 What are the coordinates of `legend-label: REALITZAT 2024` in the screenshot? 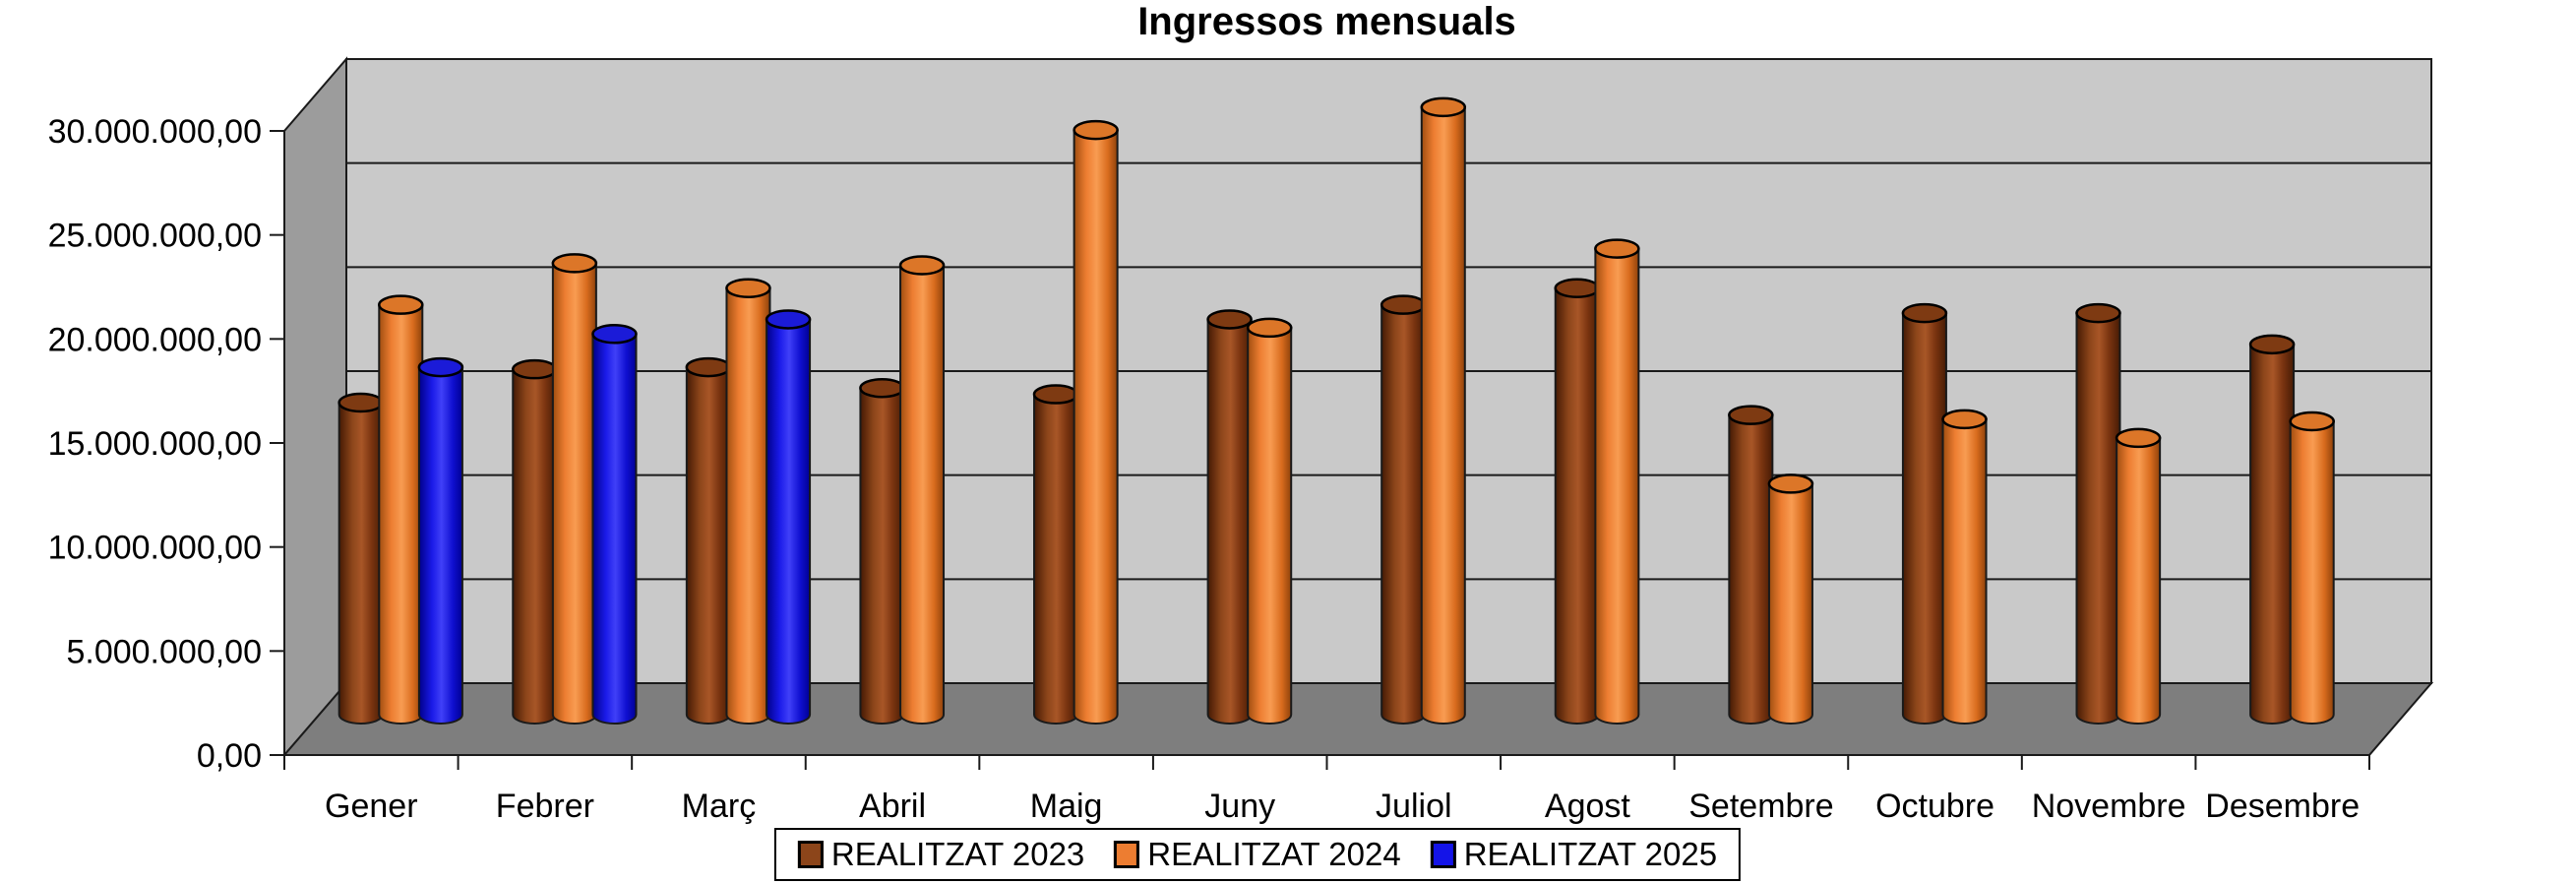 It's located at (1274, 854).